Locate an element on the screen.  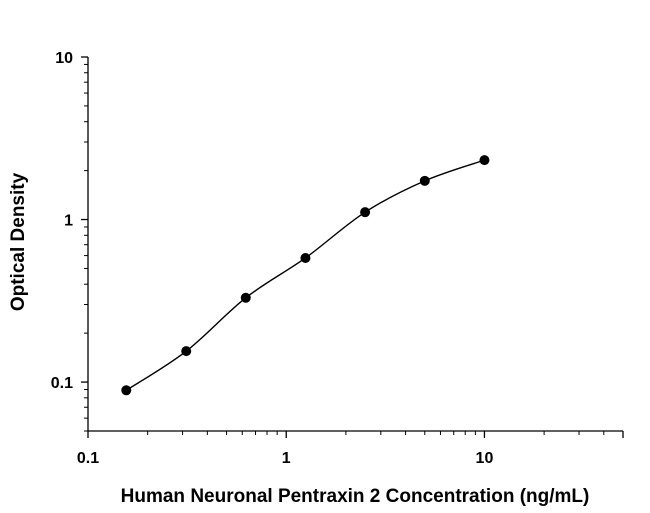
y-tick-label: 10 is located at coordinates (64, 58).